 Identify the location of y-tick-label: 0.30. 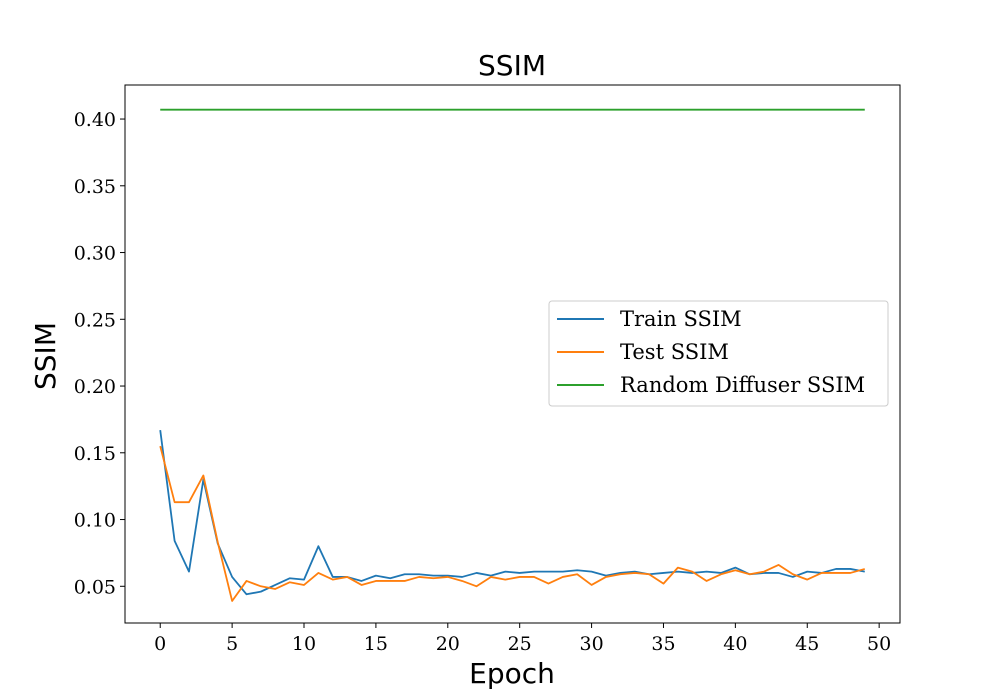
(95, 254).